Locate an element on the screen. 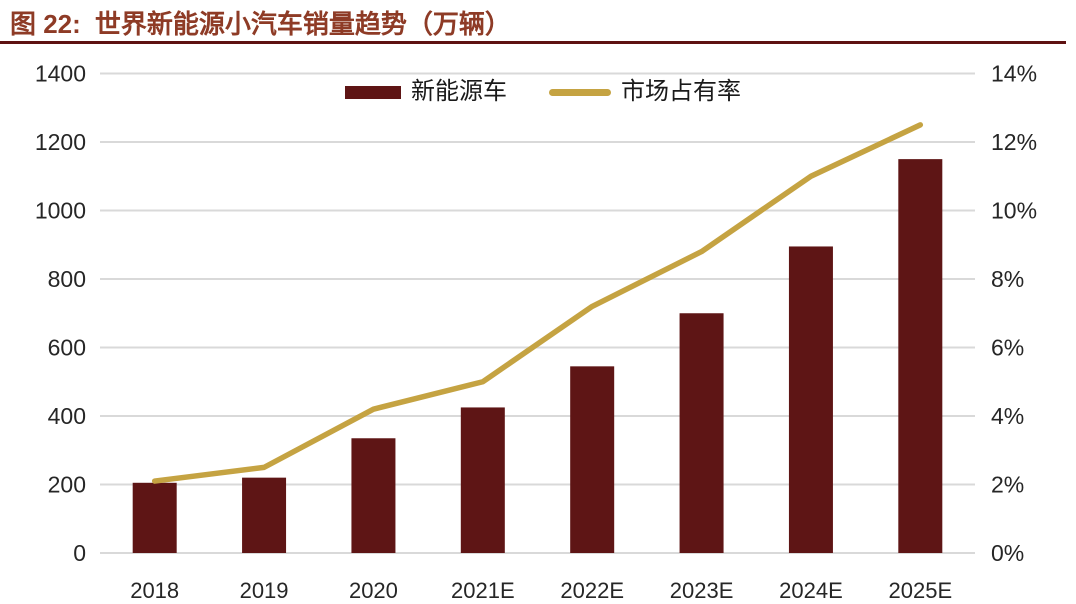  right-axis-tick-label: 2% is located at coordinates (1007, 485).